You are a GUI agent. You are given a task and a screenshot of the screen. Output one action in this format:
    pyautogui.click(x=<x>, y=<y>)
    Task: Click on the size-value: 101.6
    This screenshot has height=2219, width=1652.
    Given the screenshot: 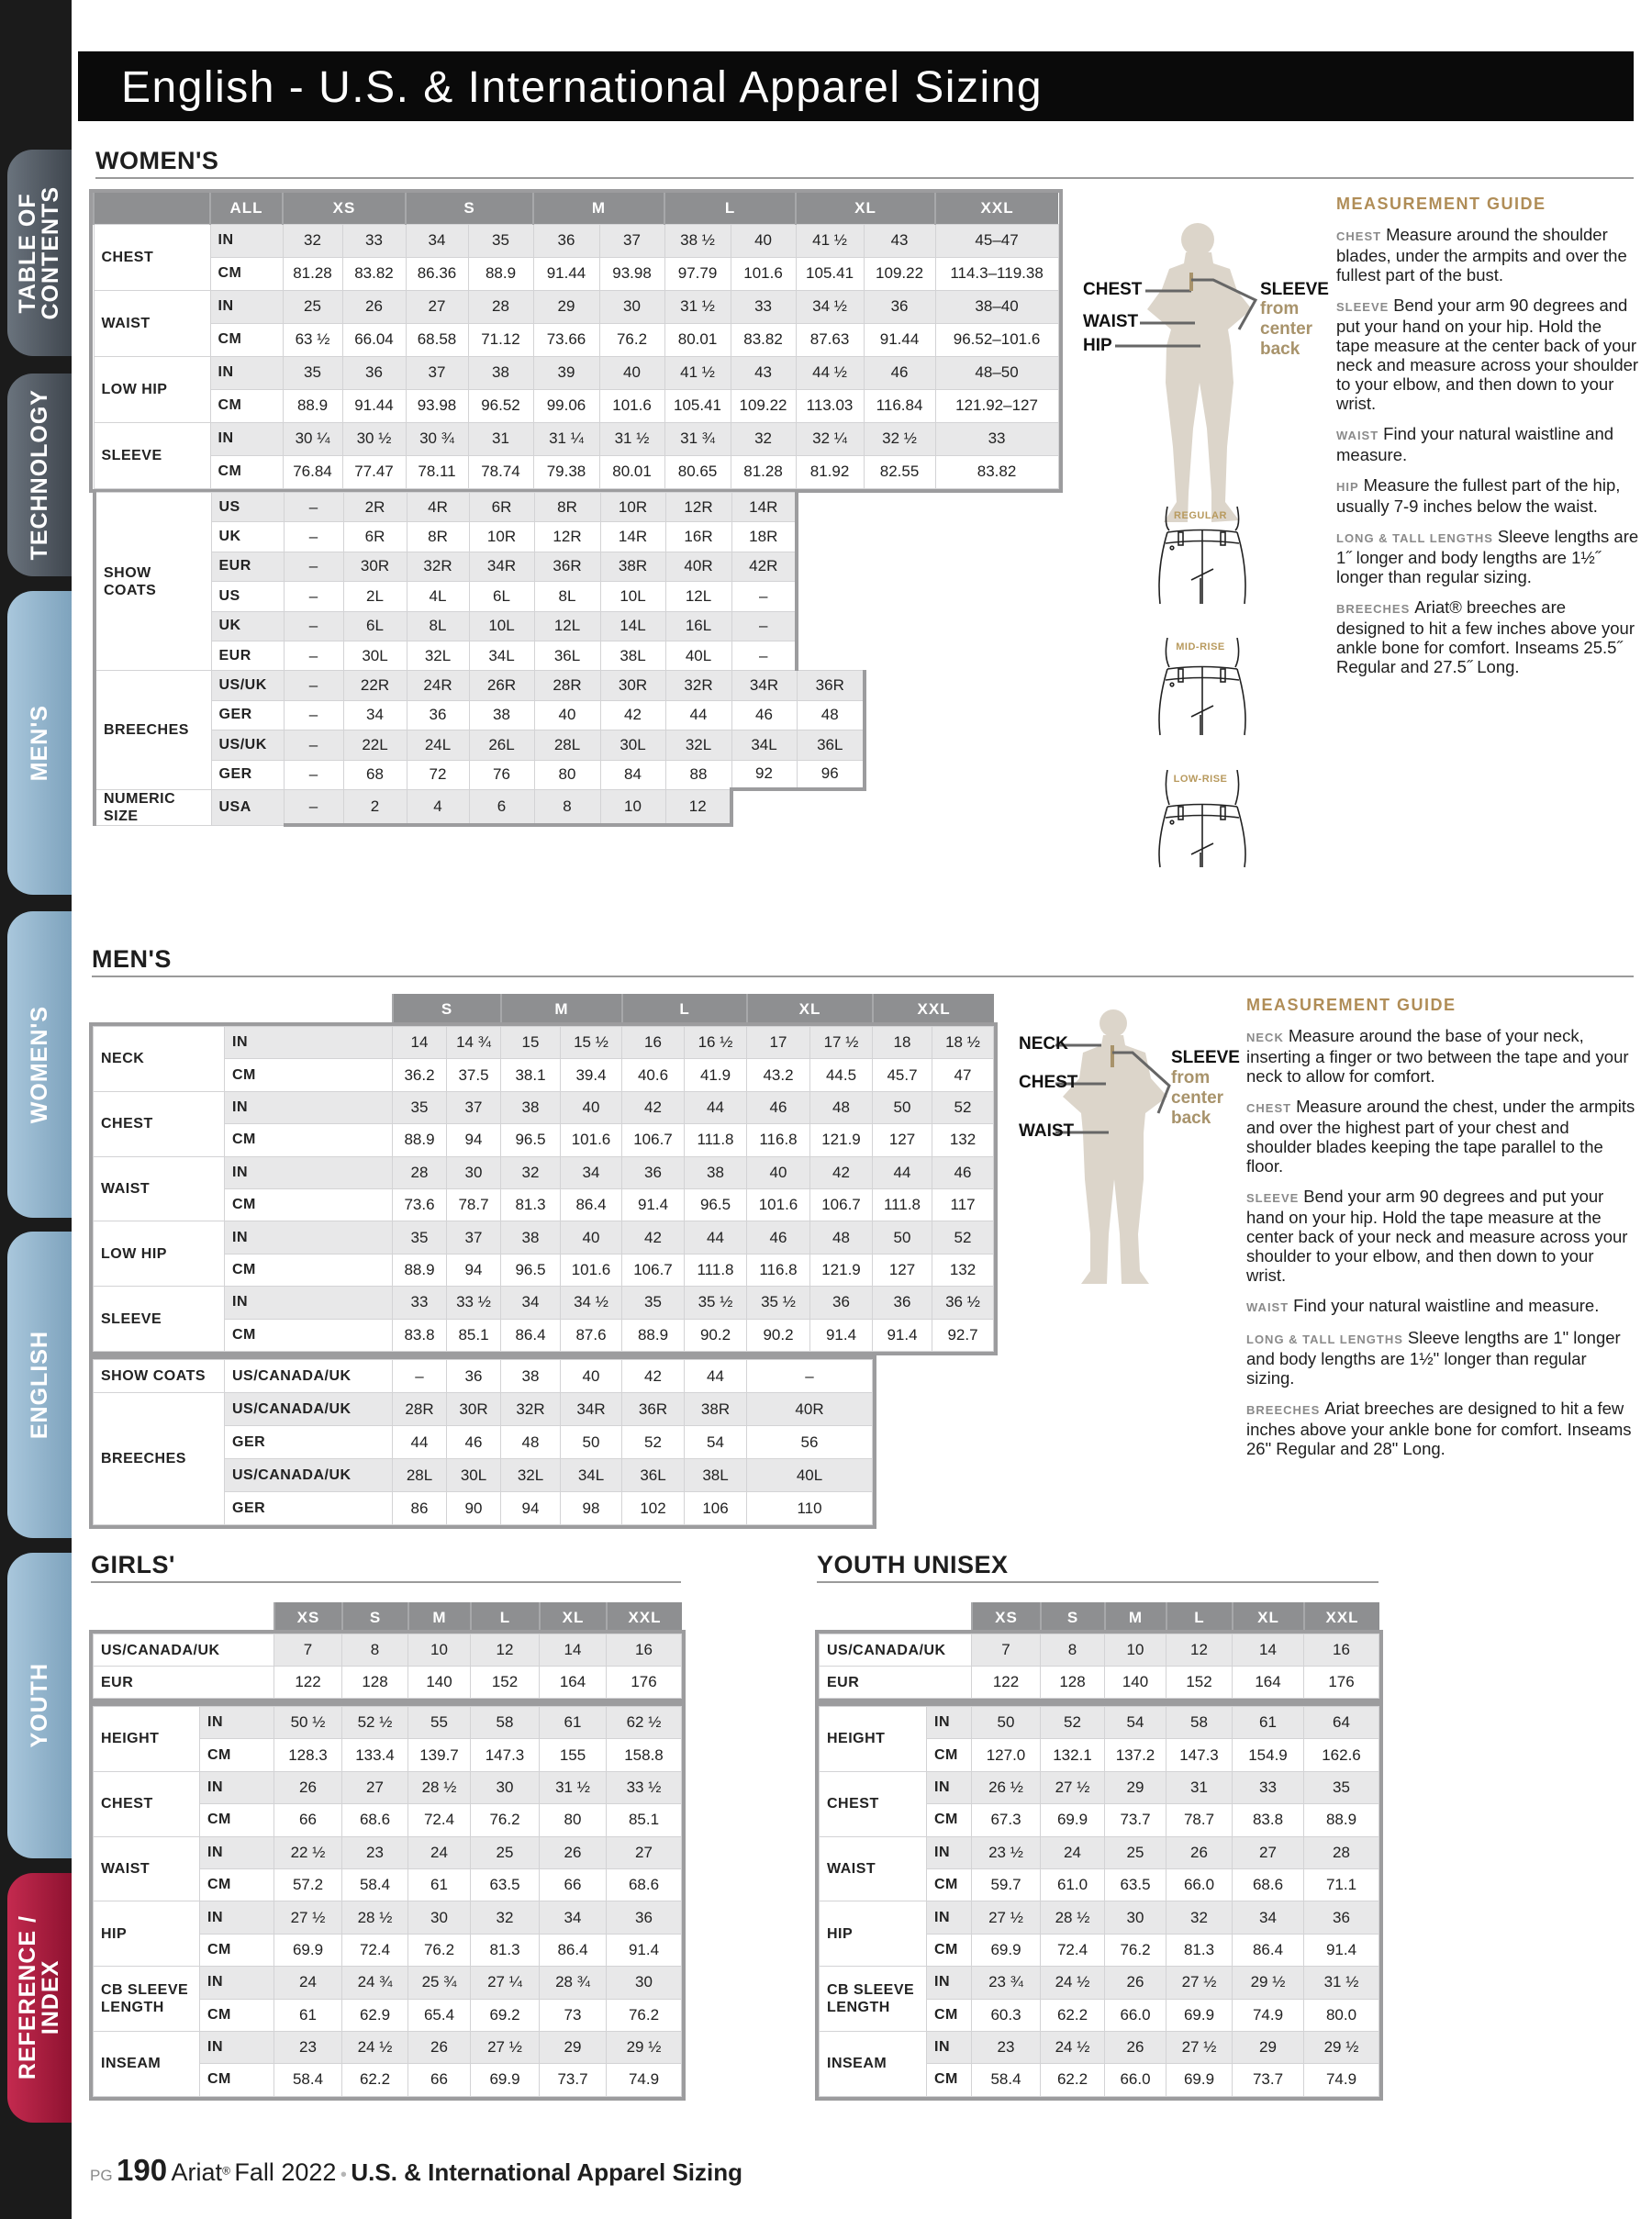 What is the action you would take?
    pyautogui.click(x=763, y=273)
    